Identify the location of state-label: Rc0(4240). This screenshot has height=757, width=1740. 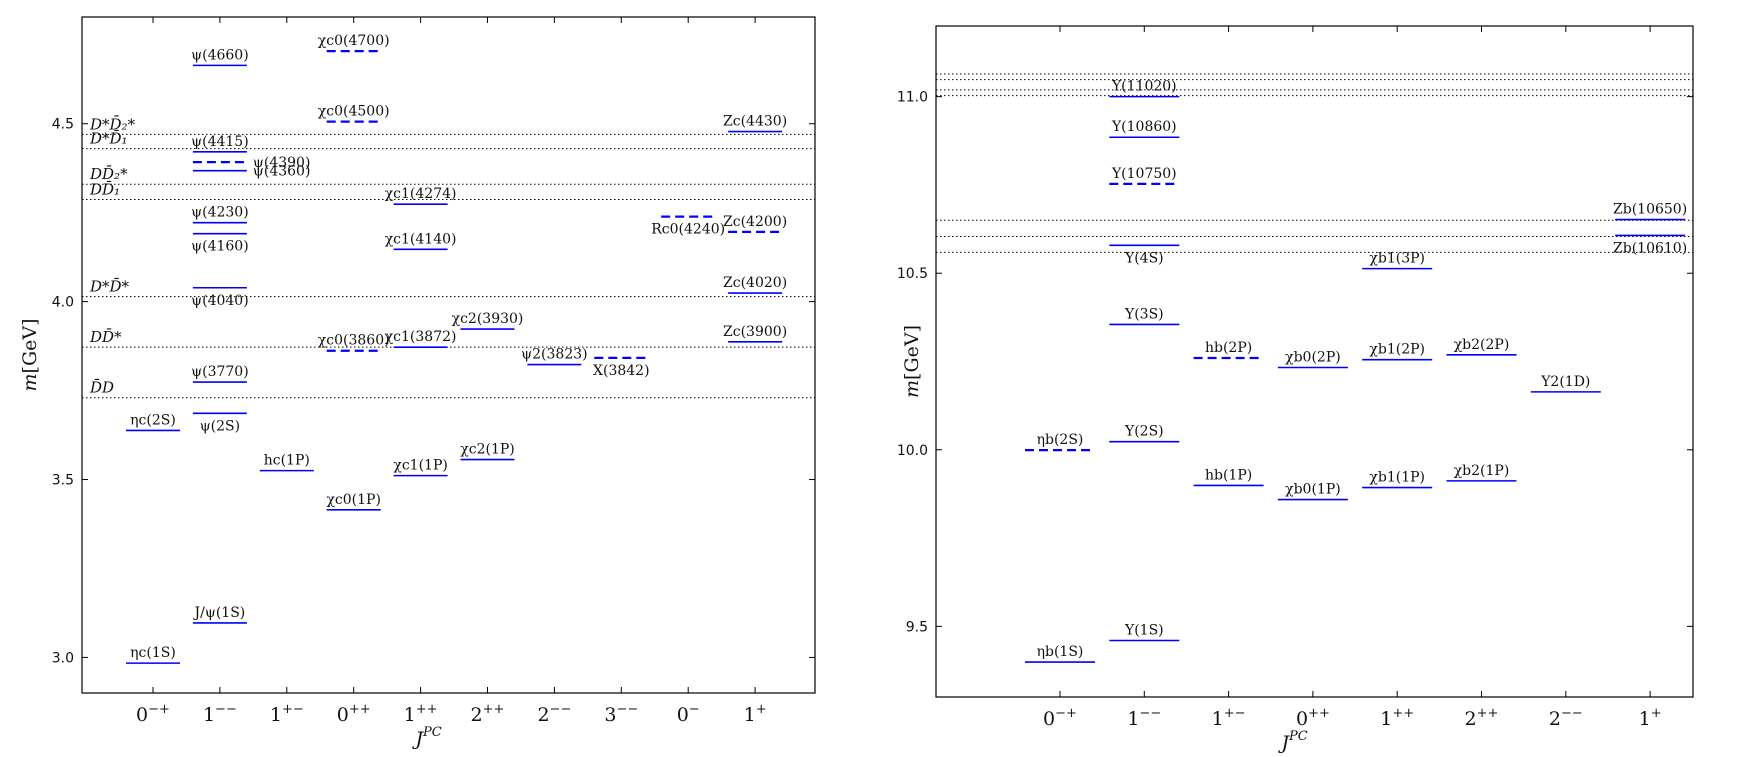
(688, 230).